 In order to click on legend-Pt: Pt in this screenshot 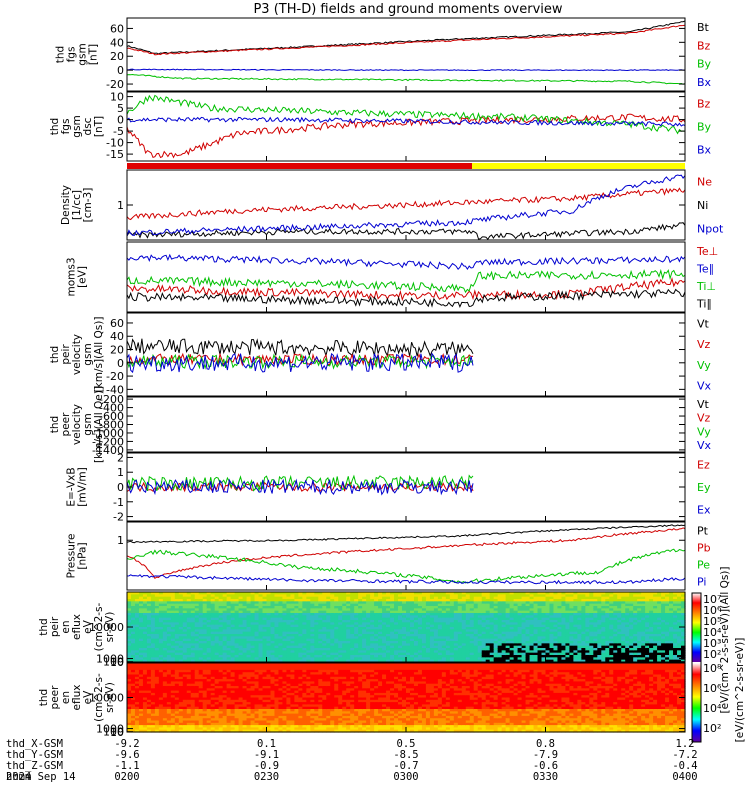, I will do `click(703, 531)`.